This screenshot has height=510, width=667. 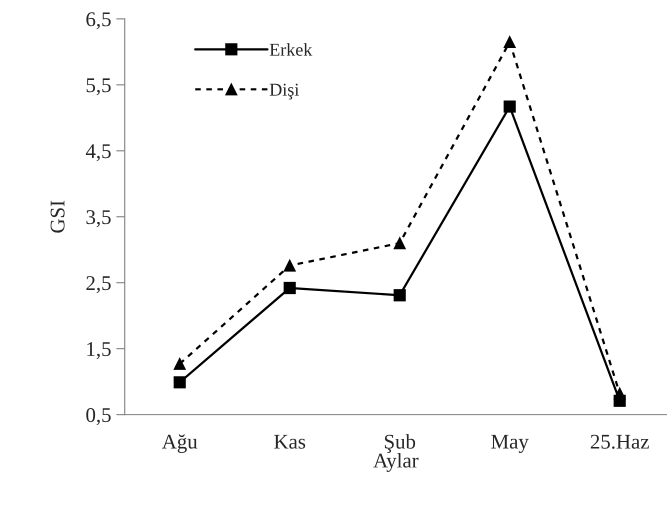 What do you see at coordinates (395, 462) in the screenshot?
I see `x-axis-title: Aylar` at bounding box center [395, 462].